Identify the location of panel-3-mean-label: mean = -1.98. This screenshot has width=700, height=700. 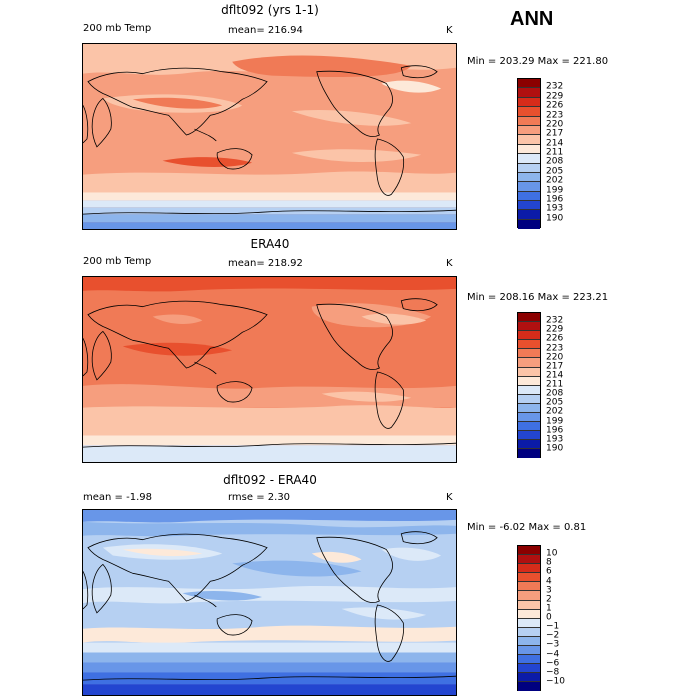
(117, 497).